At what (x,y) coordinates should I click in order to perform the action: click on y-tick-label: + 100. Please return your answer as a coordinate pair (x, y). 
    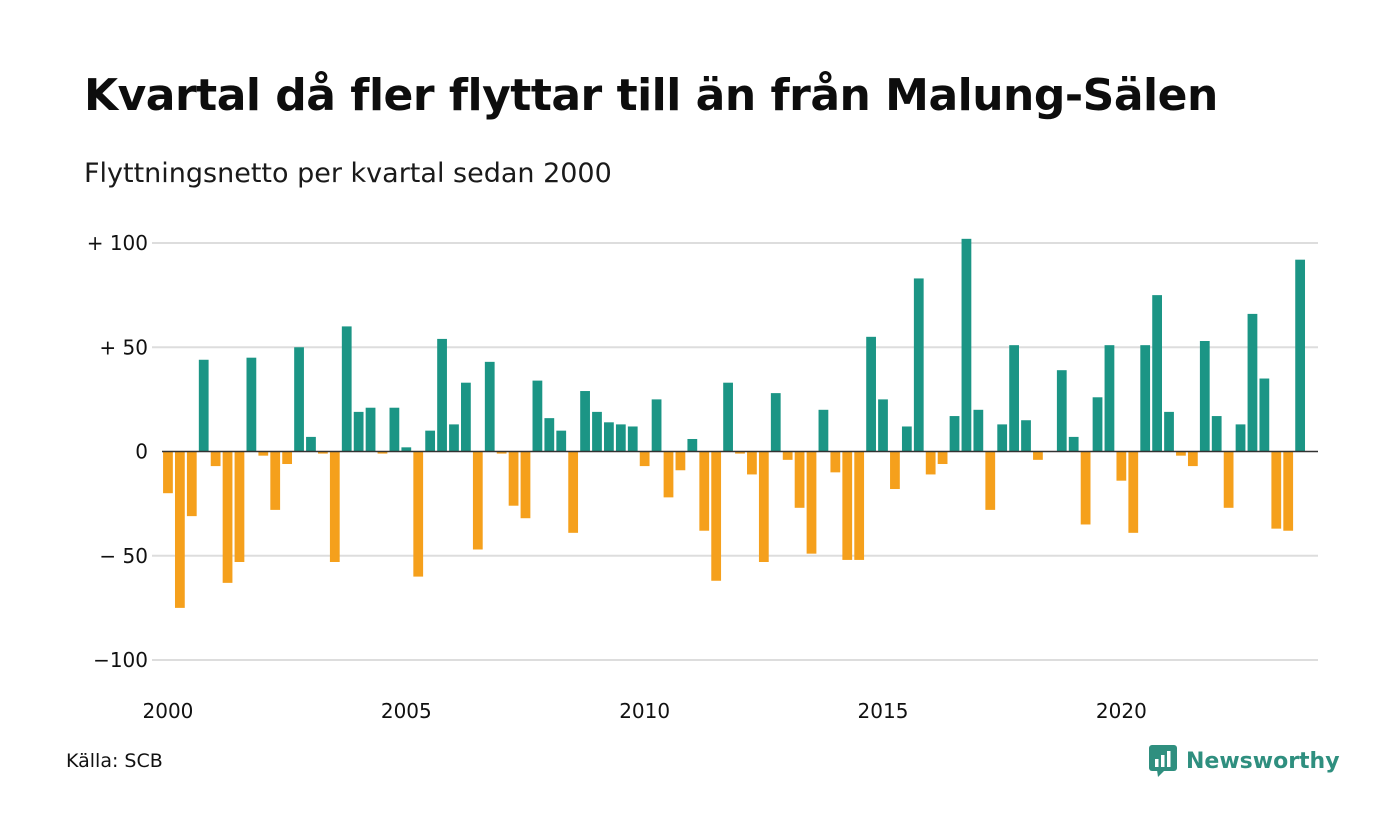
    Looking at the image, I should click on (117, 243).